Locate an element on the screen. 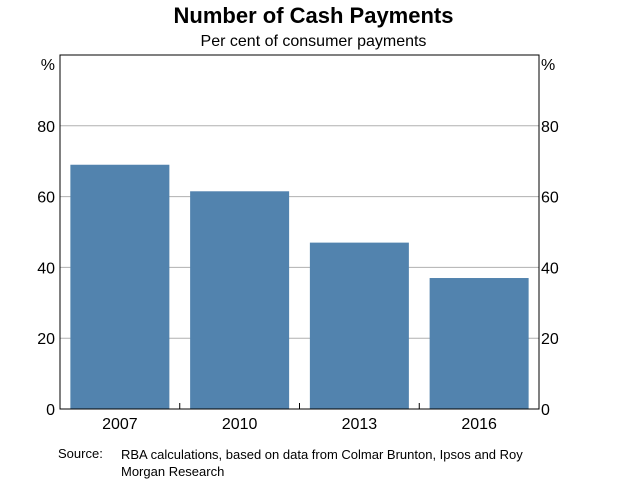 The height and width of the screenshot is (483, 627). bar-2010 is located at coordinates (240, 300).